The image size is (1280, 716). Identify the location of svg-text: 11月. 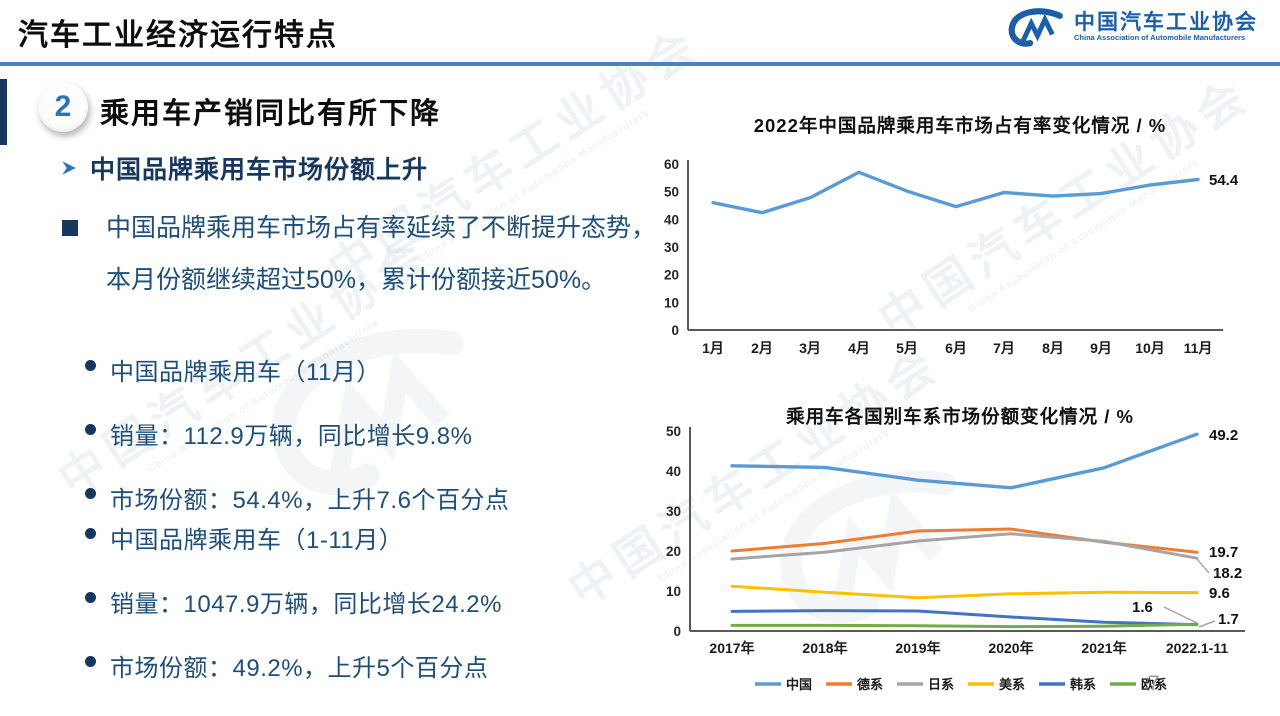
(1198, 348).